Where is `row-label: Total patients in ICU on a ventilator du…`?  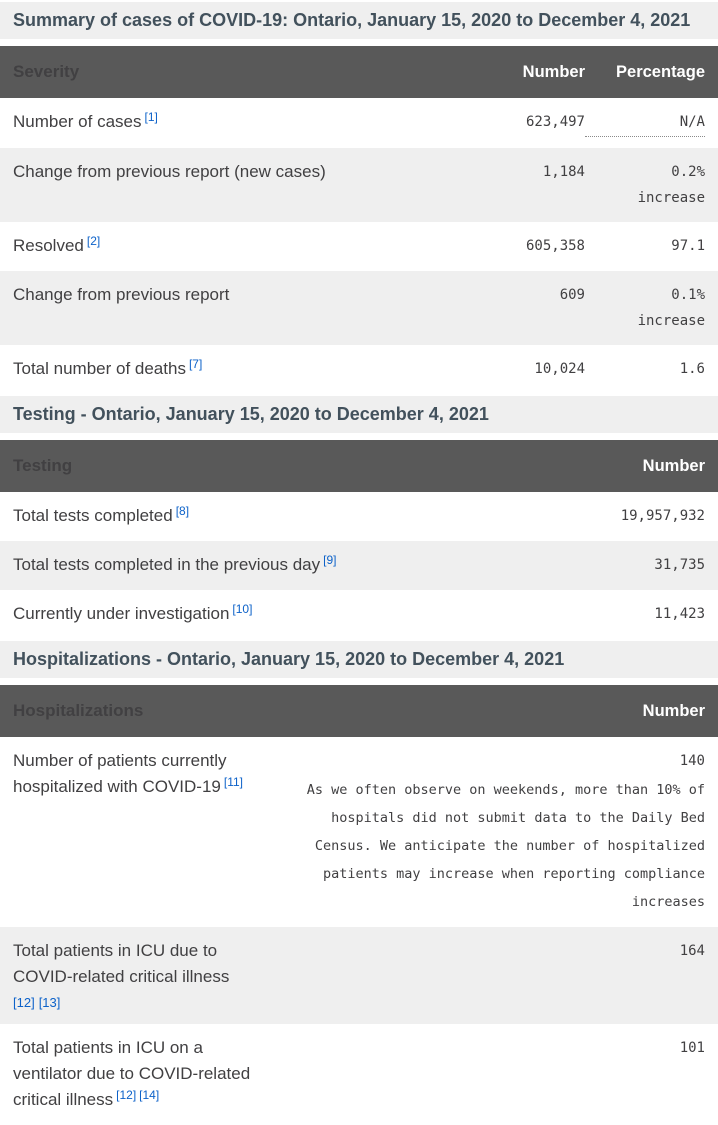
row-label: Total patients in ICU on a ventilator du… is located at coordinates (134, 1074).